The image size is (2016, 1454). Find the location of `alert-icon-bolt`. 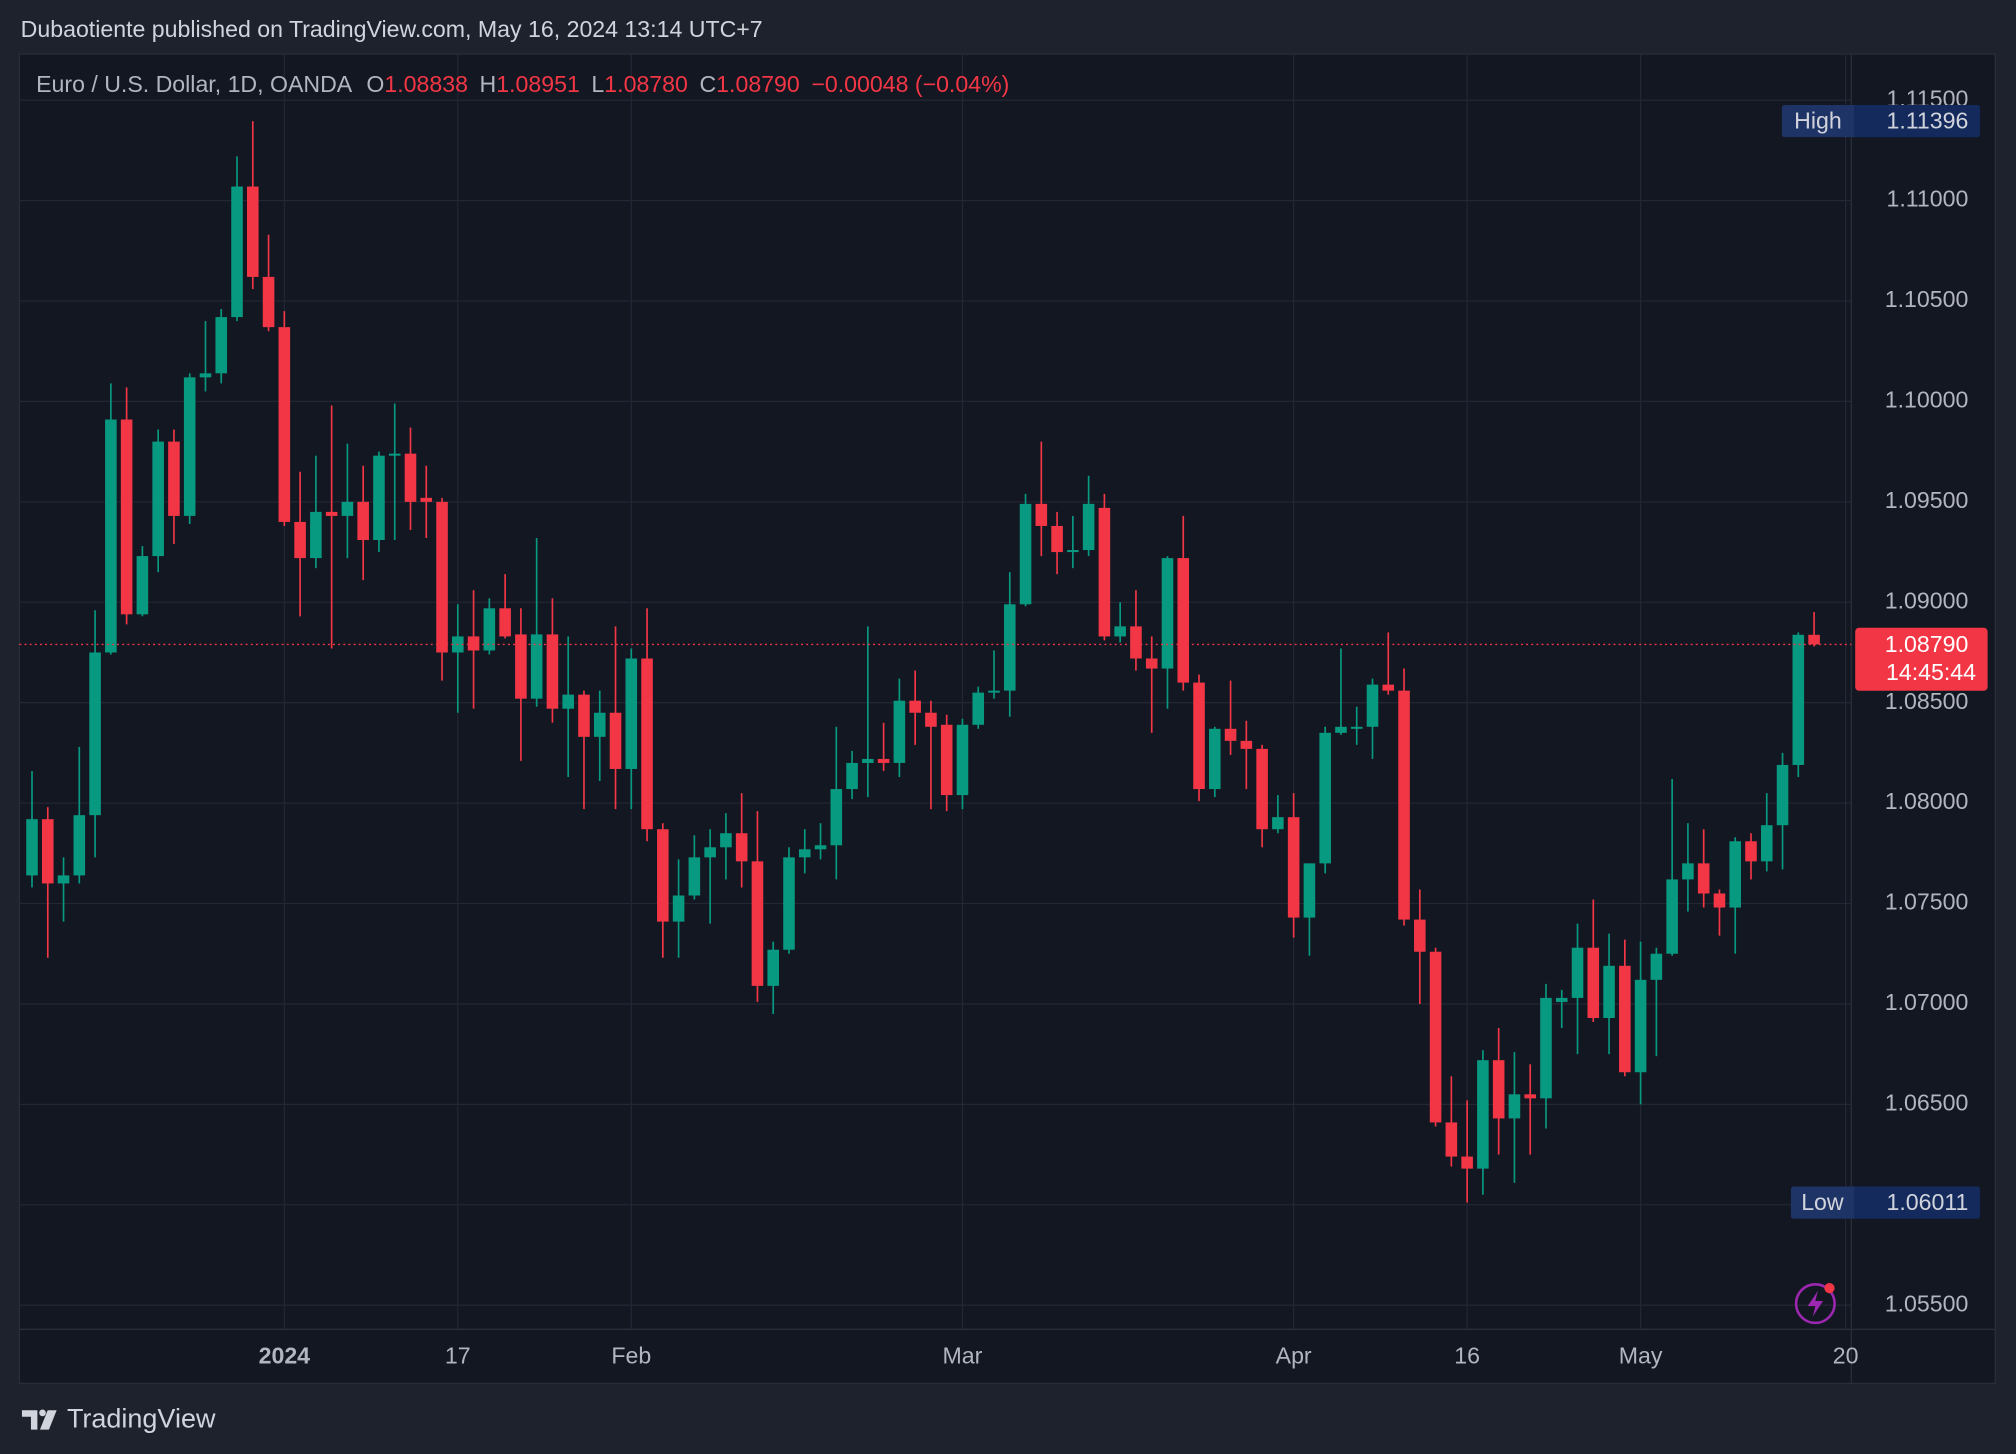

alert-icon-bolt is located at coordinates (1815, 1303).